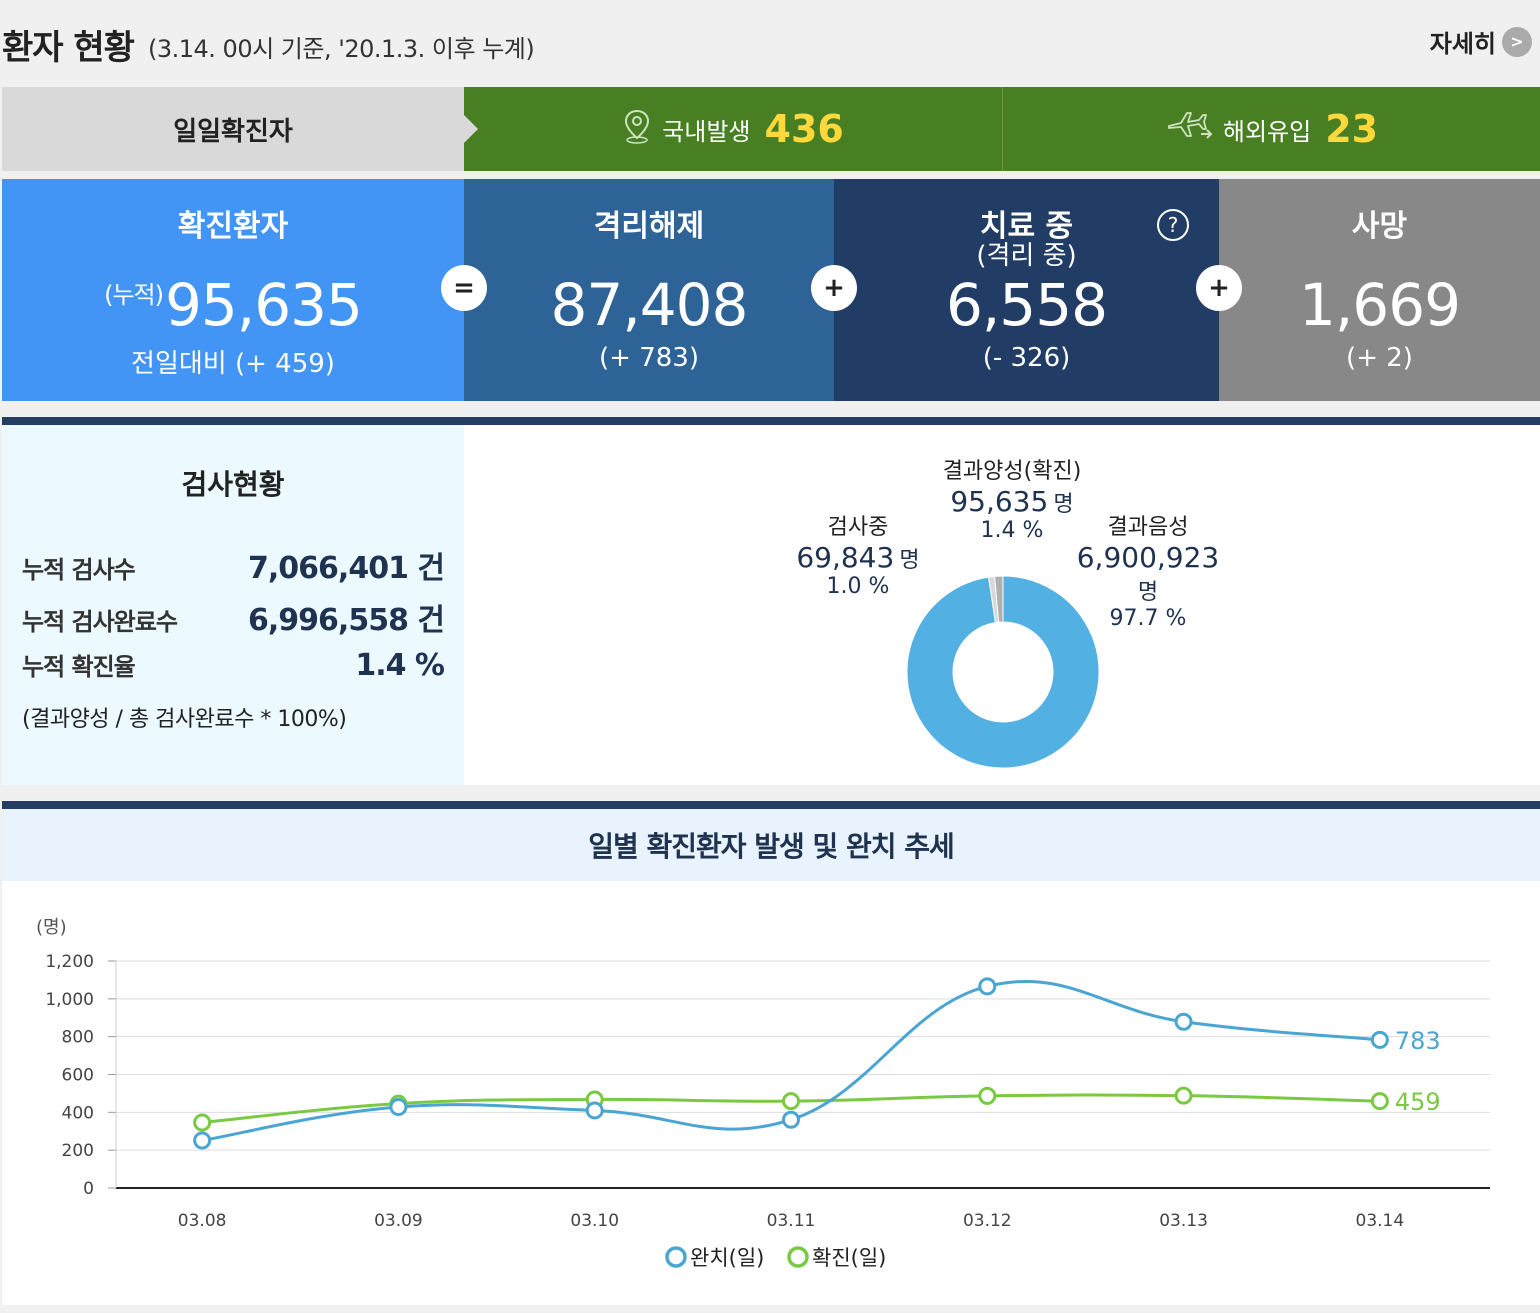  I want to click on series-end-label: 783, so click(1418, 1041).